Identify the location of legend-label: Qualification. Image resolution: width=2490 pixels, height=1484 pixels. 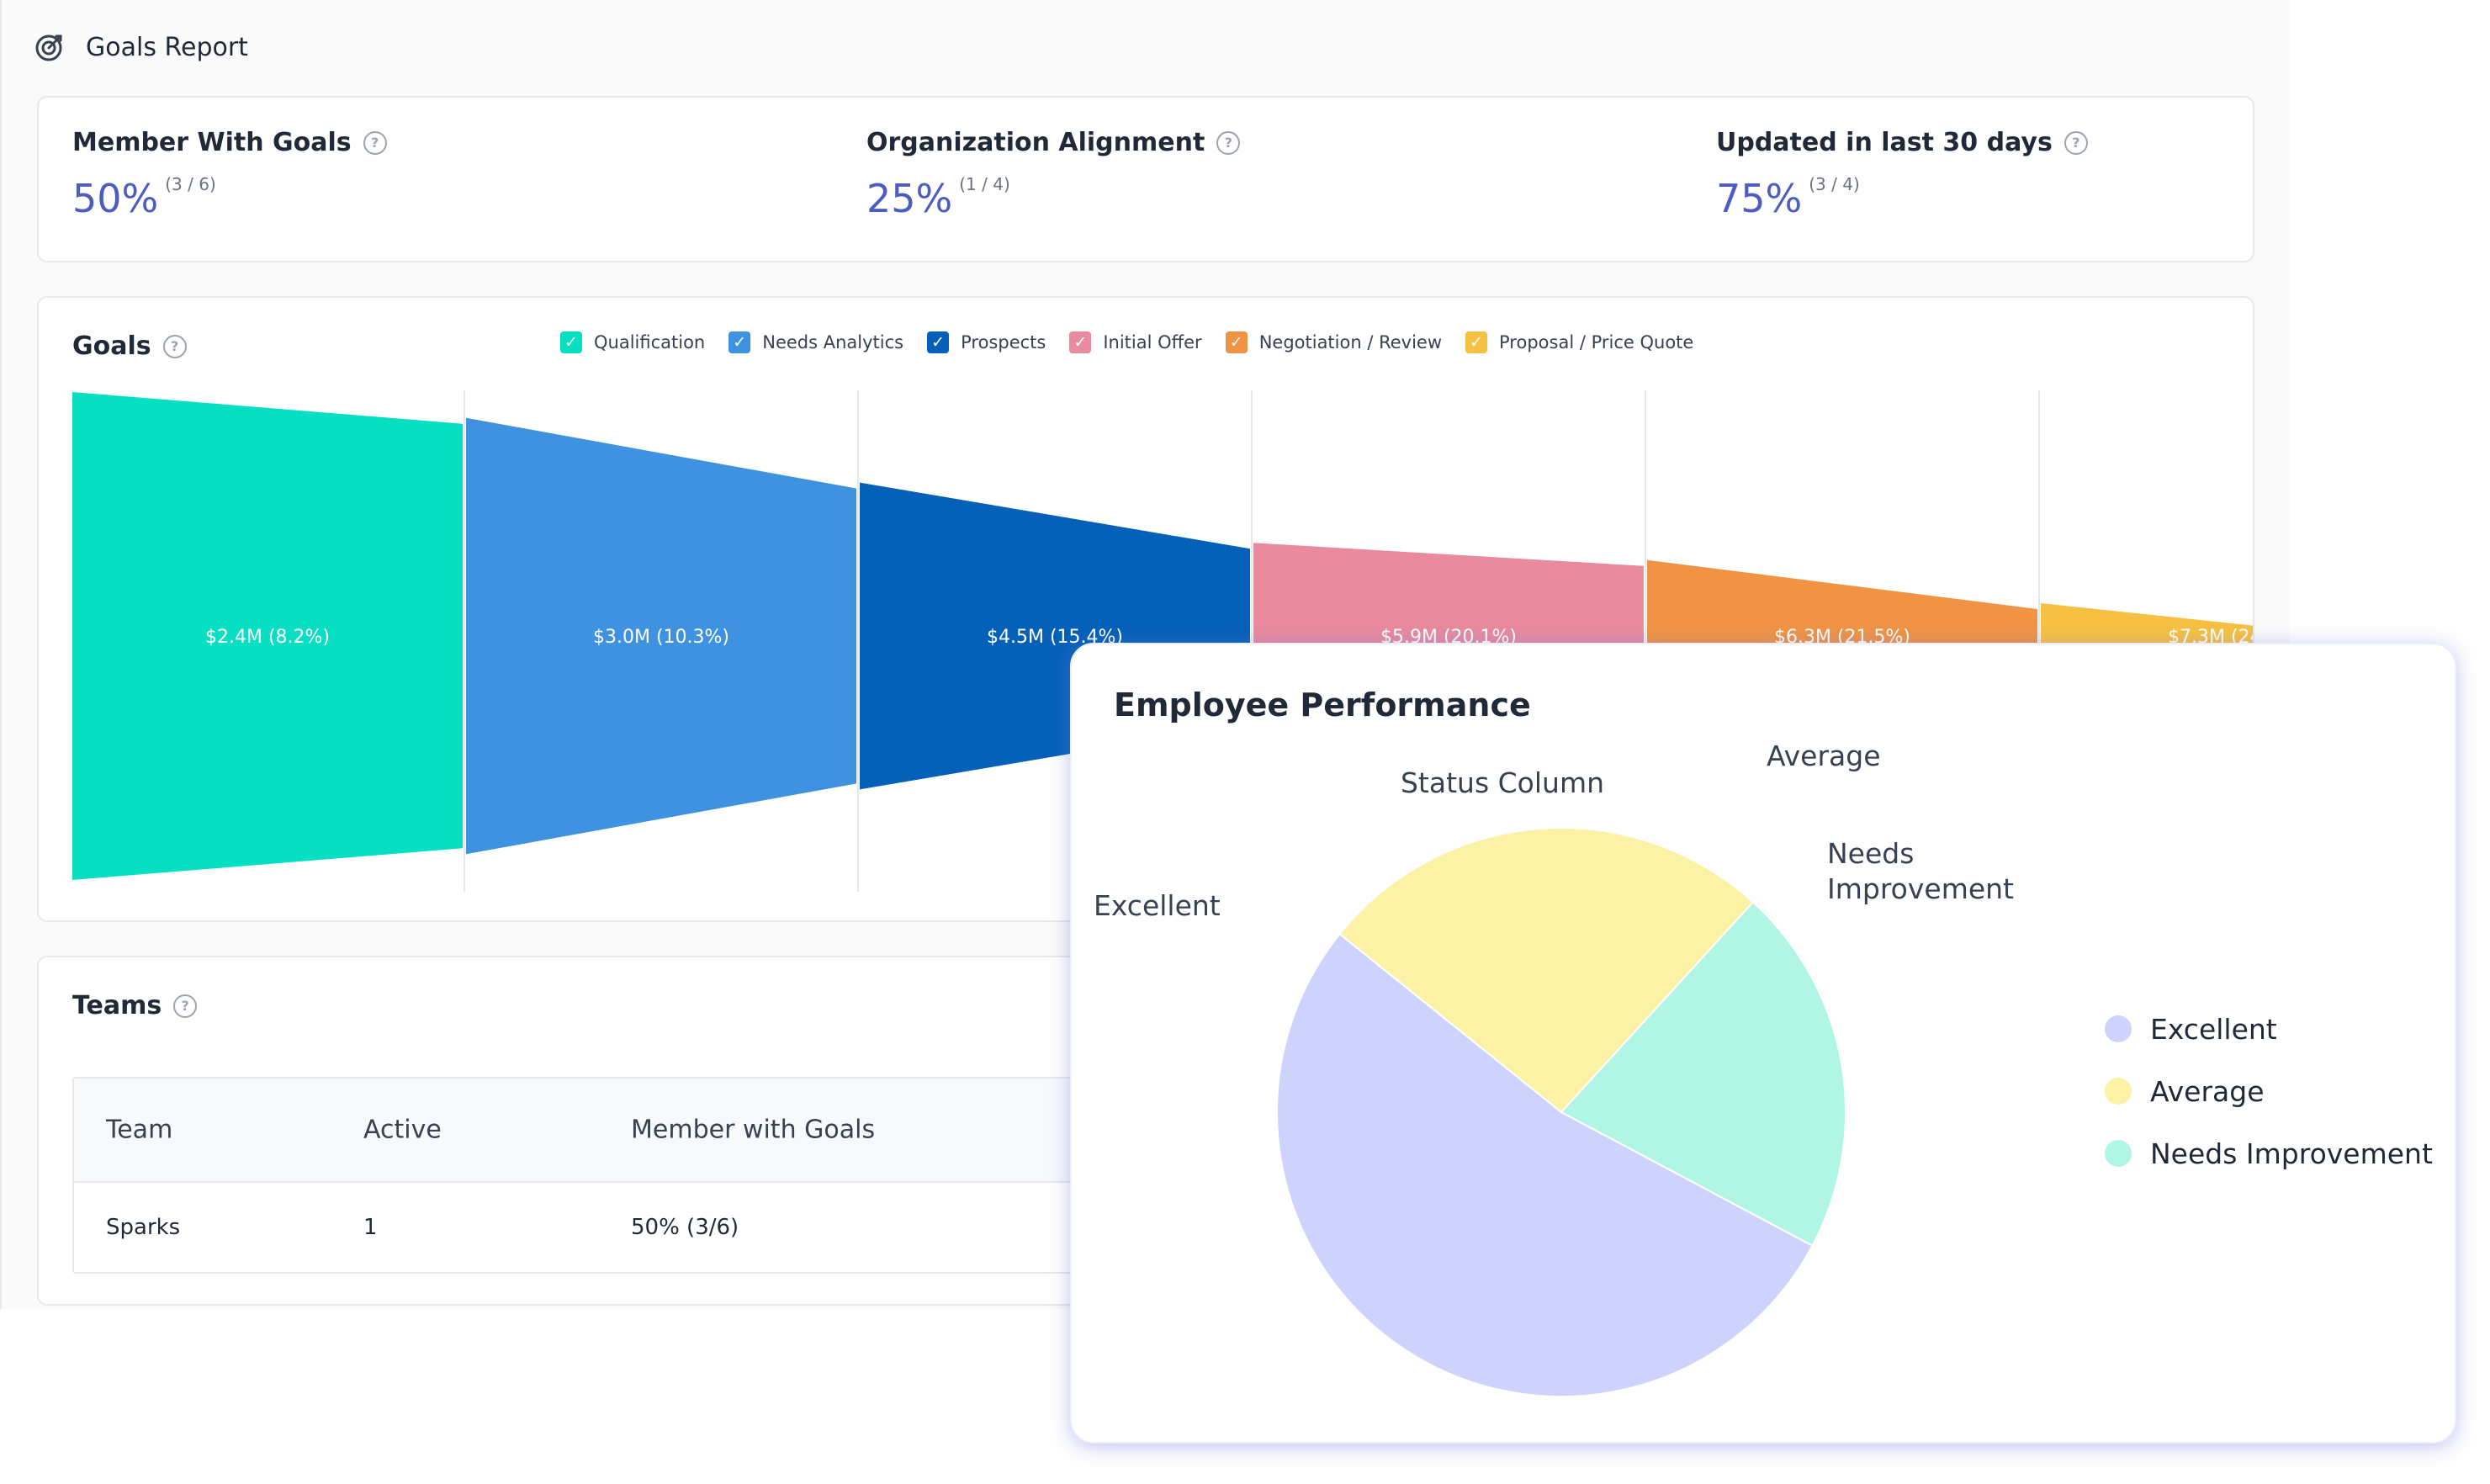
(650, 342).